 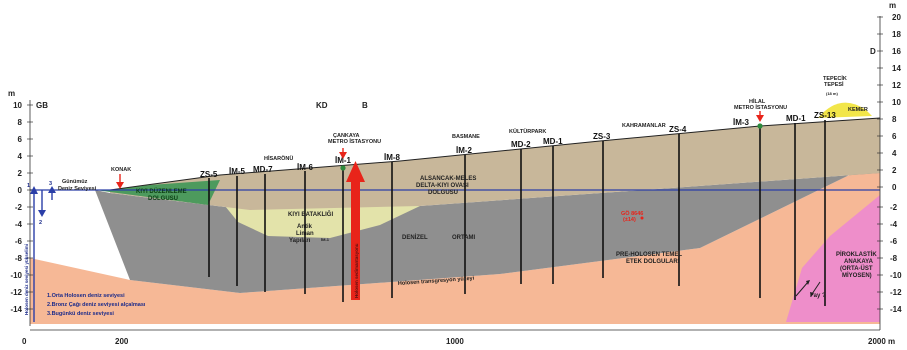 I want to click on x-tick-0: 0, so click(x=24, y=341).